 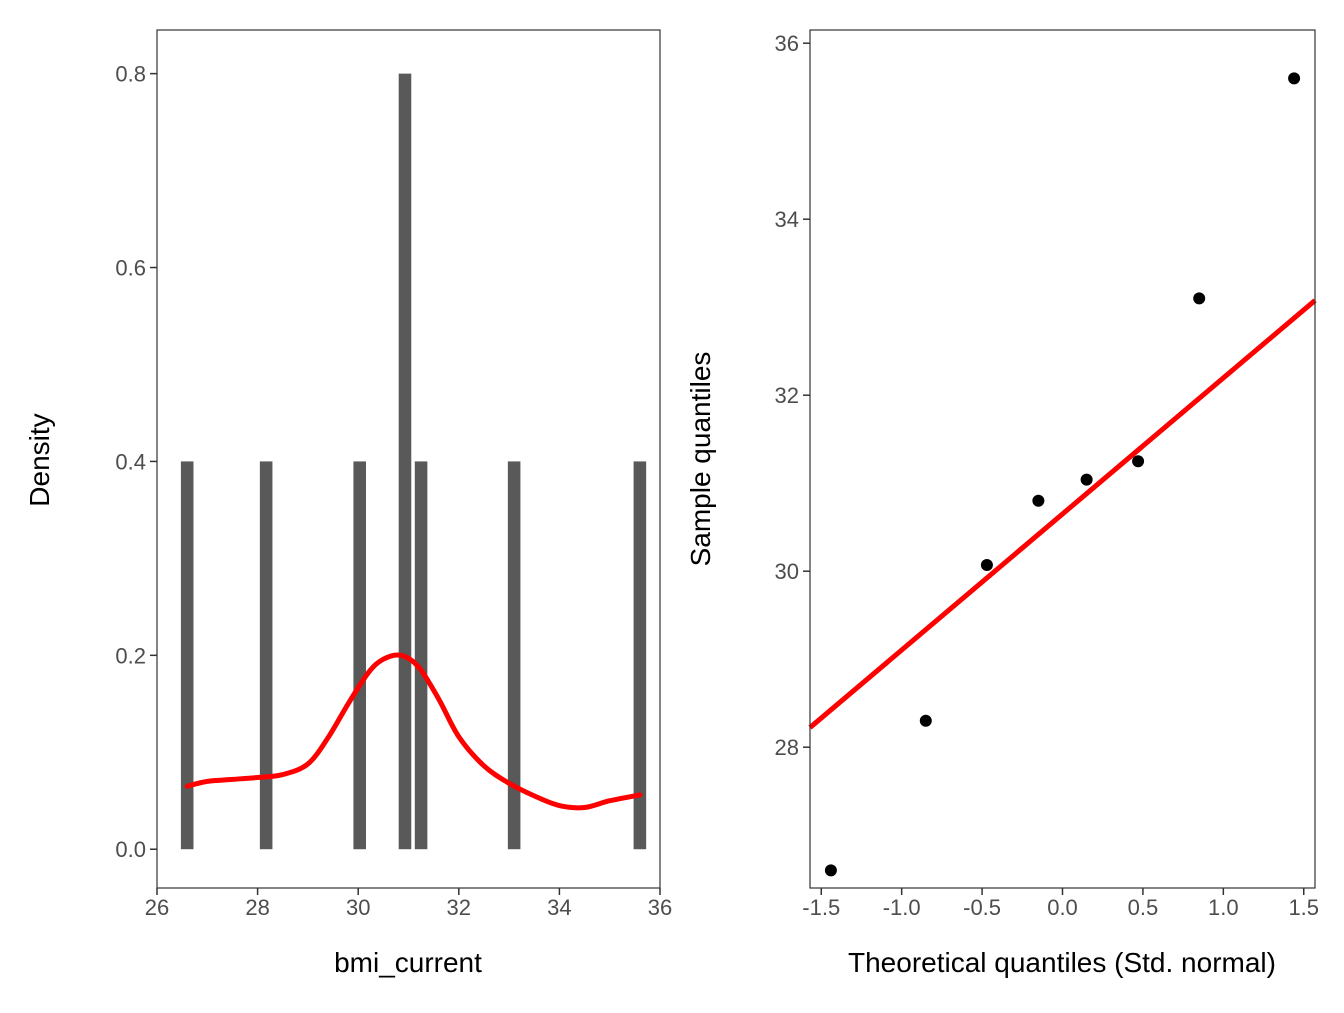 I want to click on histogram-x-tick-label: 32, so click(x=459, y=907).